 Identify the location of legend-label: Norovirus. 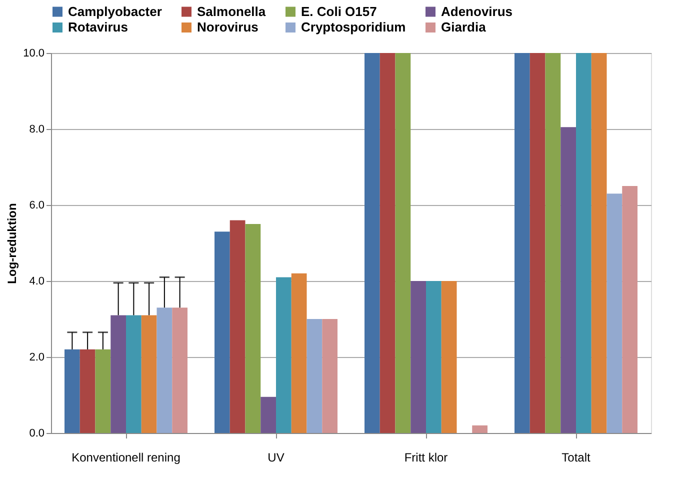
(227, 27).